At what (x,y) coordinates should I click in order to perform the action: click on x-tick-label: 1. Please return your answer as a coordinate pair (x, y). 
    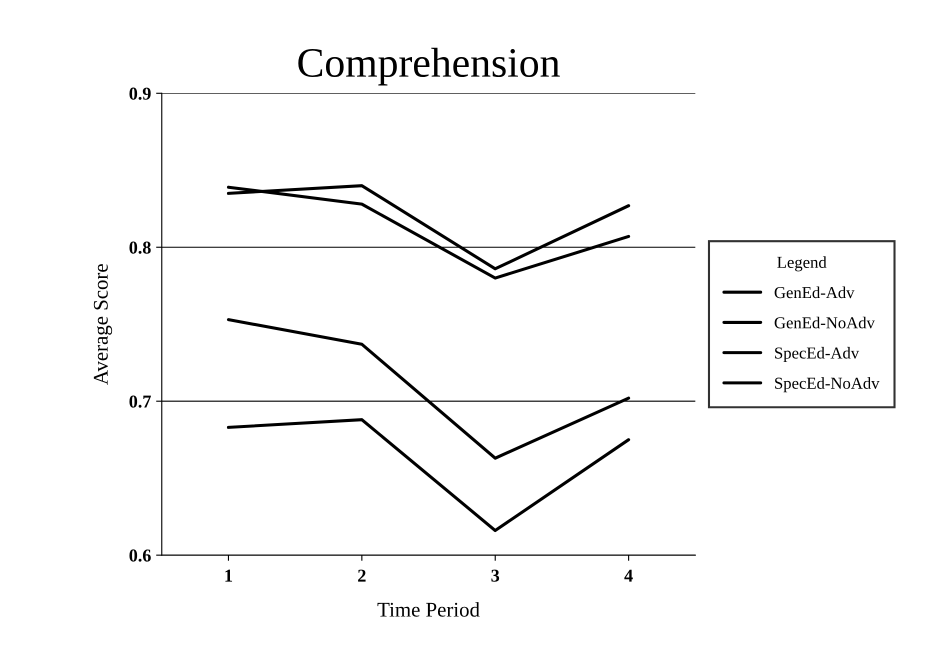
    Looking at the image, I should click on (228, 576).